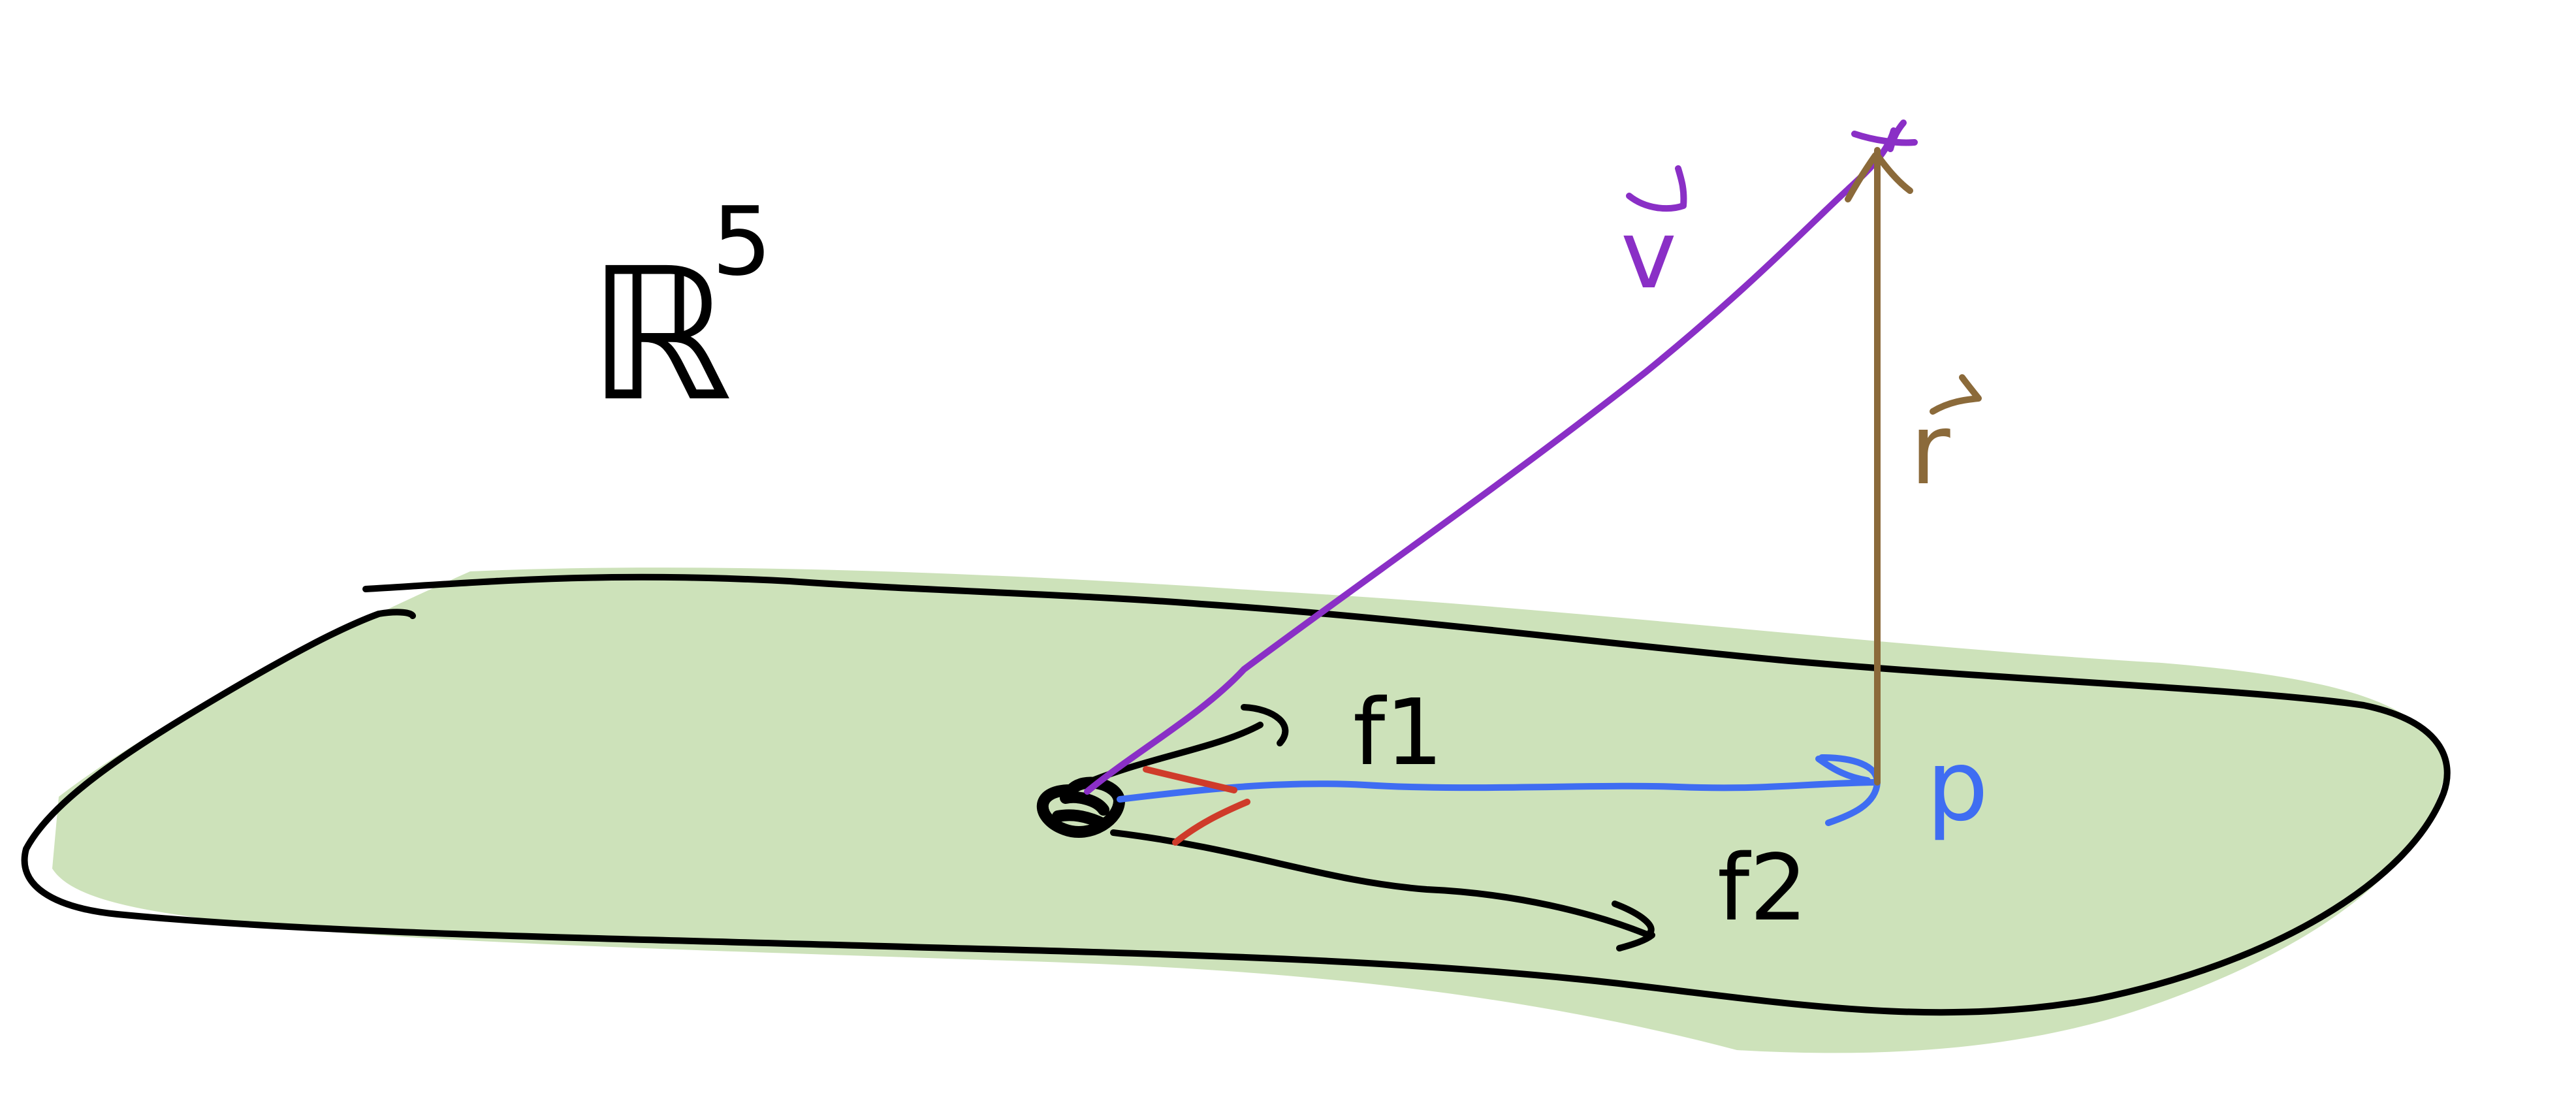  What do you see at coordinates (1762, 889) in the screenshot?
I see `label-f2: f2` at bounding box center [1762, 889].